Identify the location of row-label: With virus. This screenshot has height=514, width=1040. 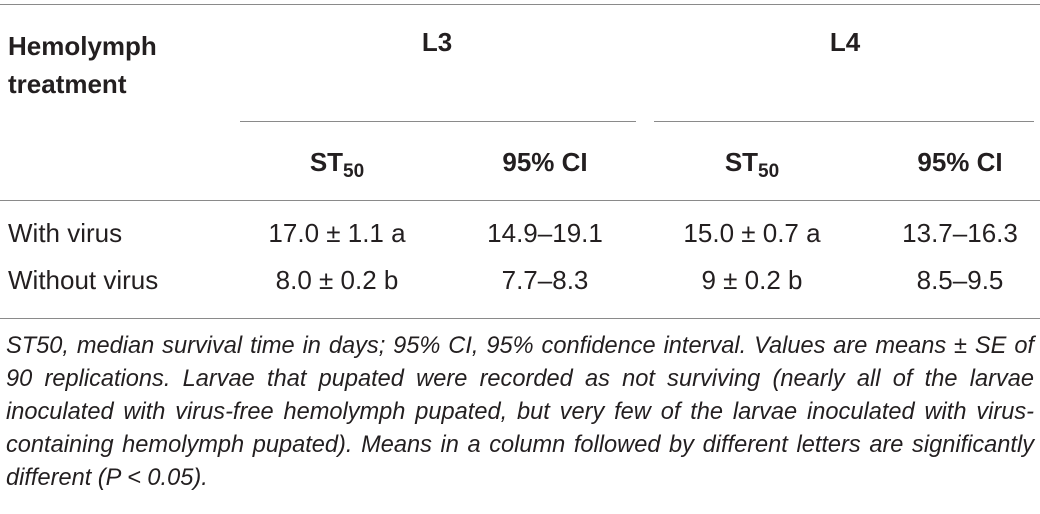
(65, 233).